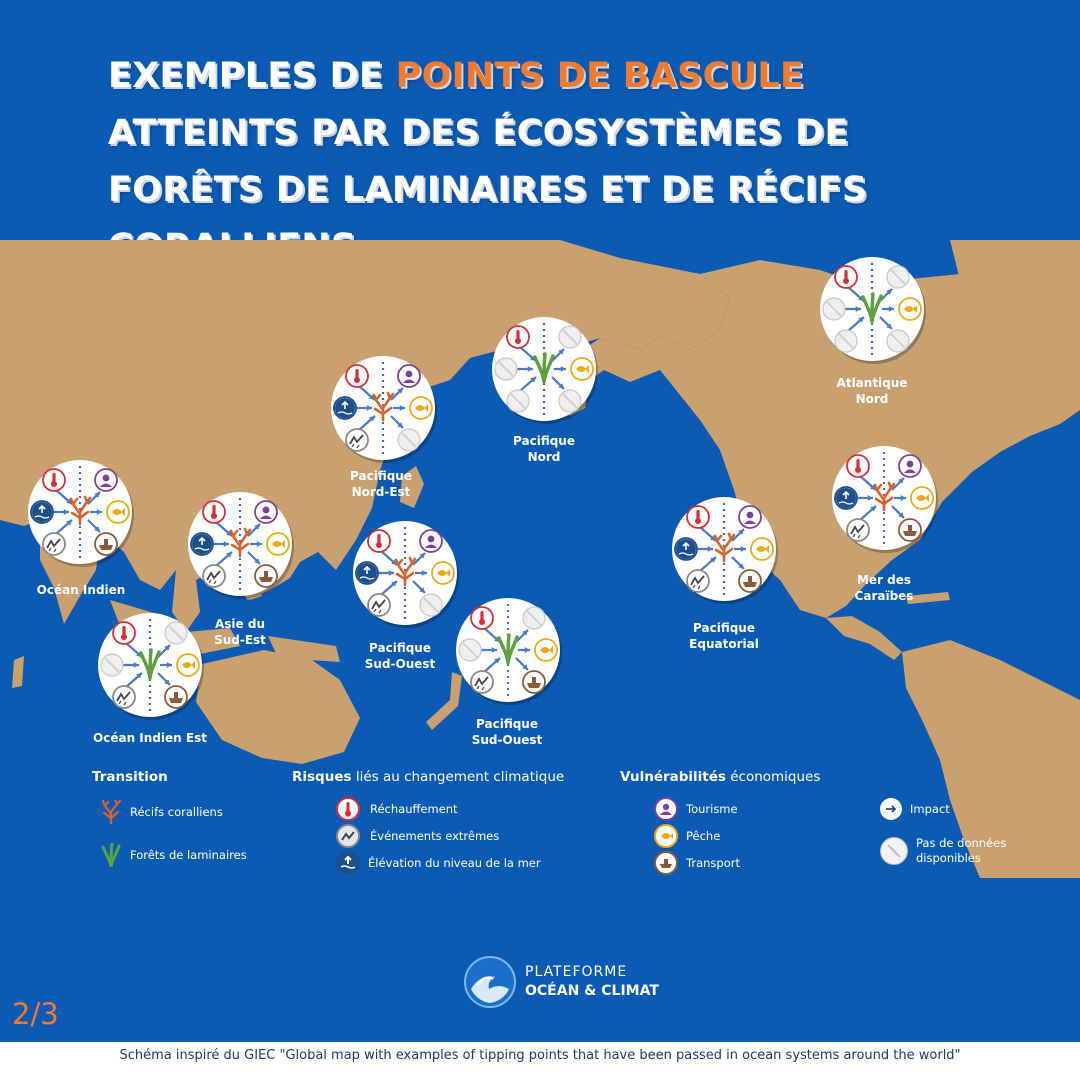  I want to click on legend-risks-title: Risques liés au changement climatique, so click(428, 777).